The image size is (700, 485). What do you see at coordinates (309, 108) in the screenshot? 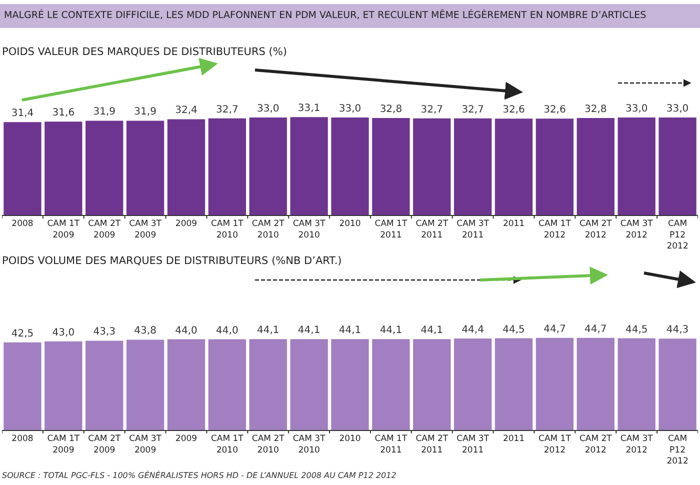
I see `data-label: 33,1` at bounding box center [309, 108].